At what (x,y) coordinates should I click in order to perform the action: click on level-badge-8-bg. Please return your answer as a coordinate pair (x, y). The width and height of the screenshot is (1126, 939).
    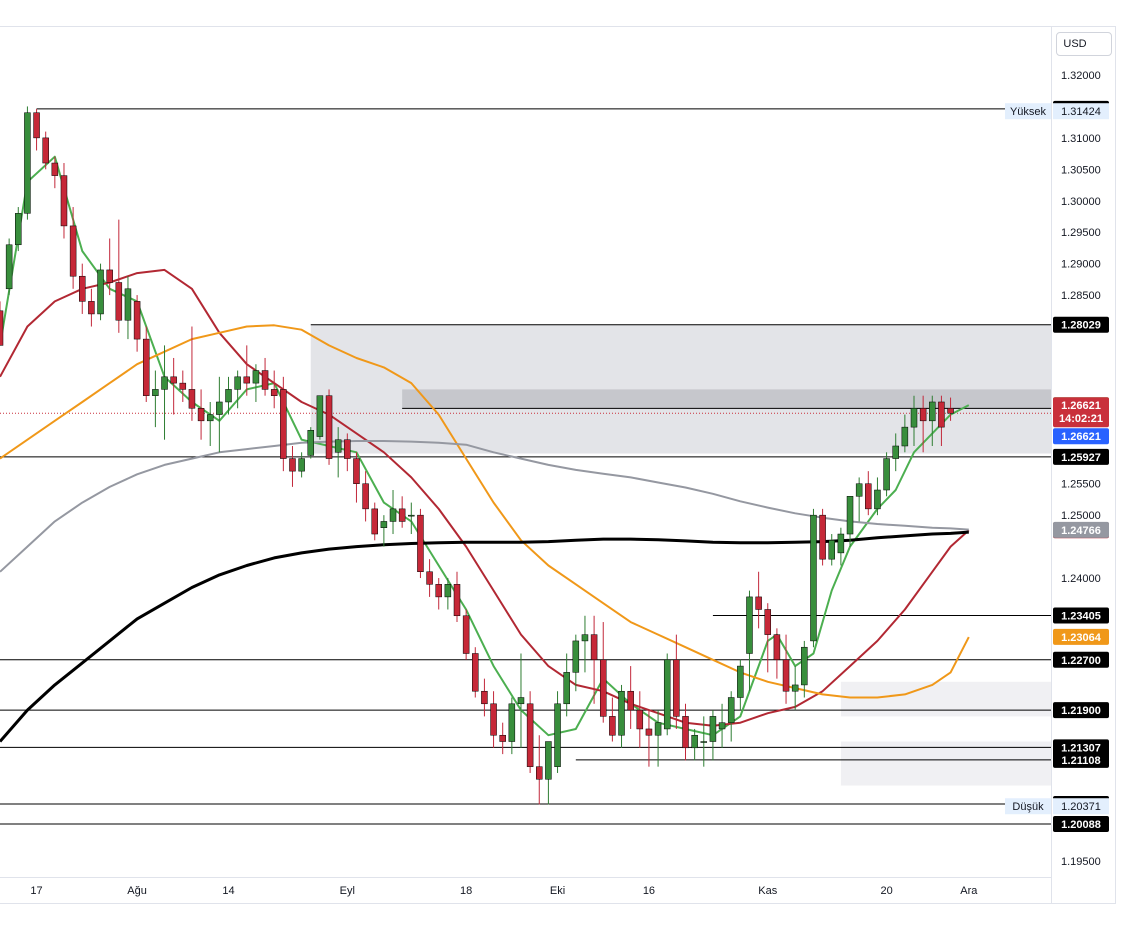
    Looking at the image, I should click on (1081, 759).